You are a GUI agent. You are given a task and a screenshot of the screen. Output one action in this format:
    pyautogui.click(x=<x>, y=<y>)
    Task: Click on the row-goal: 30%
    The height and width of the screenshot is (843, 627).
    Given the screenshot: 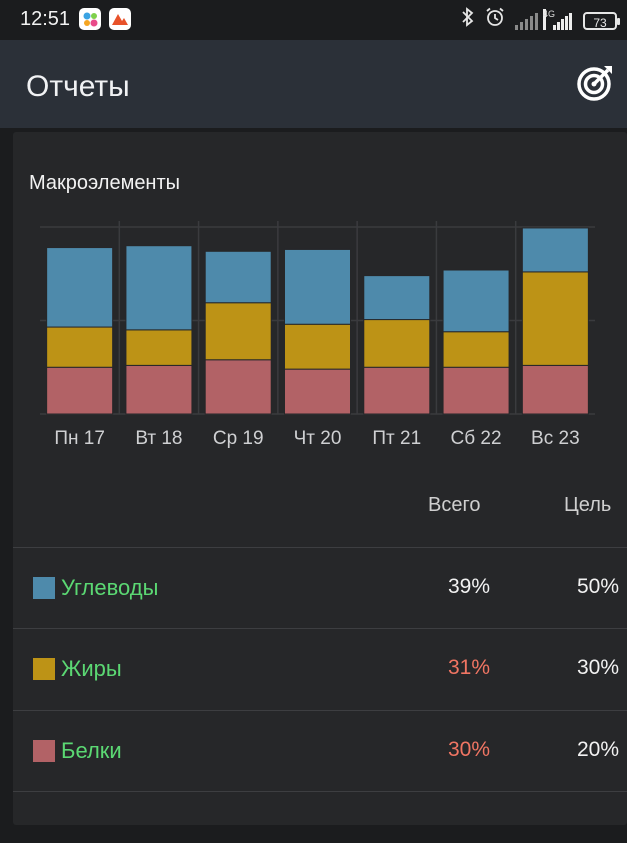 What is the action you would take?
    pyautogui.click(x=597, y=667)
    